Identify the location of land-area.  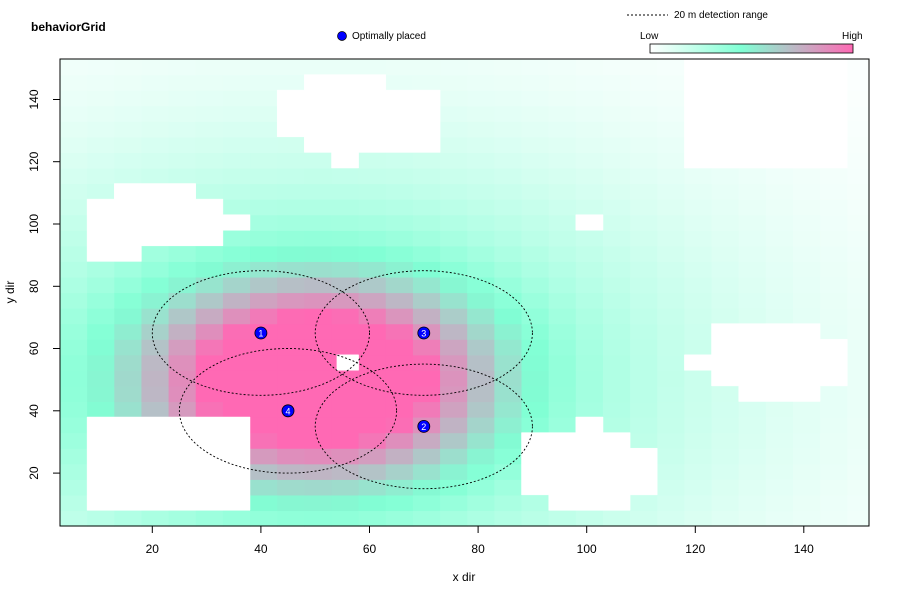
(347, 362).